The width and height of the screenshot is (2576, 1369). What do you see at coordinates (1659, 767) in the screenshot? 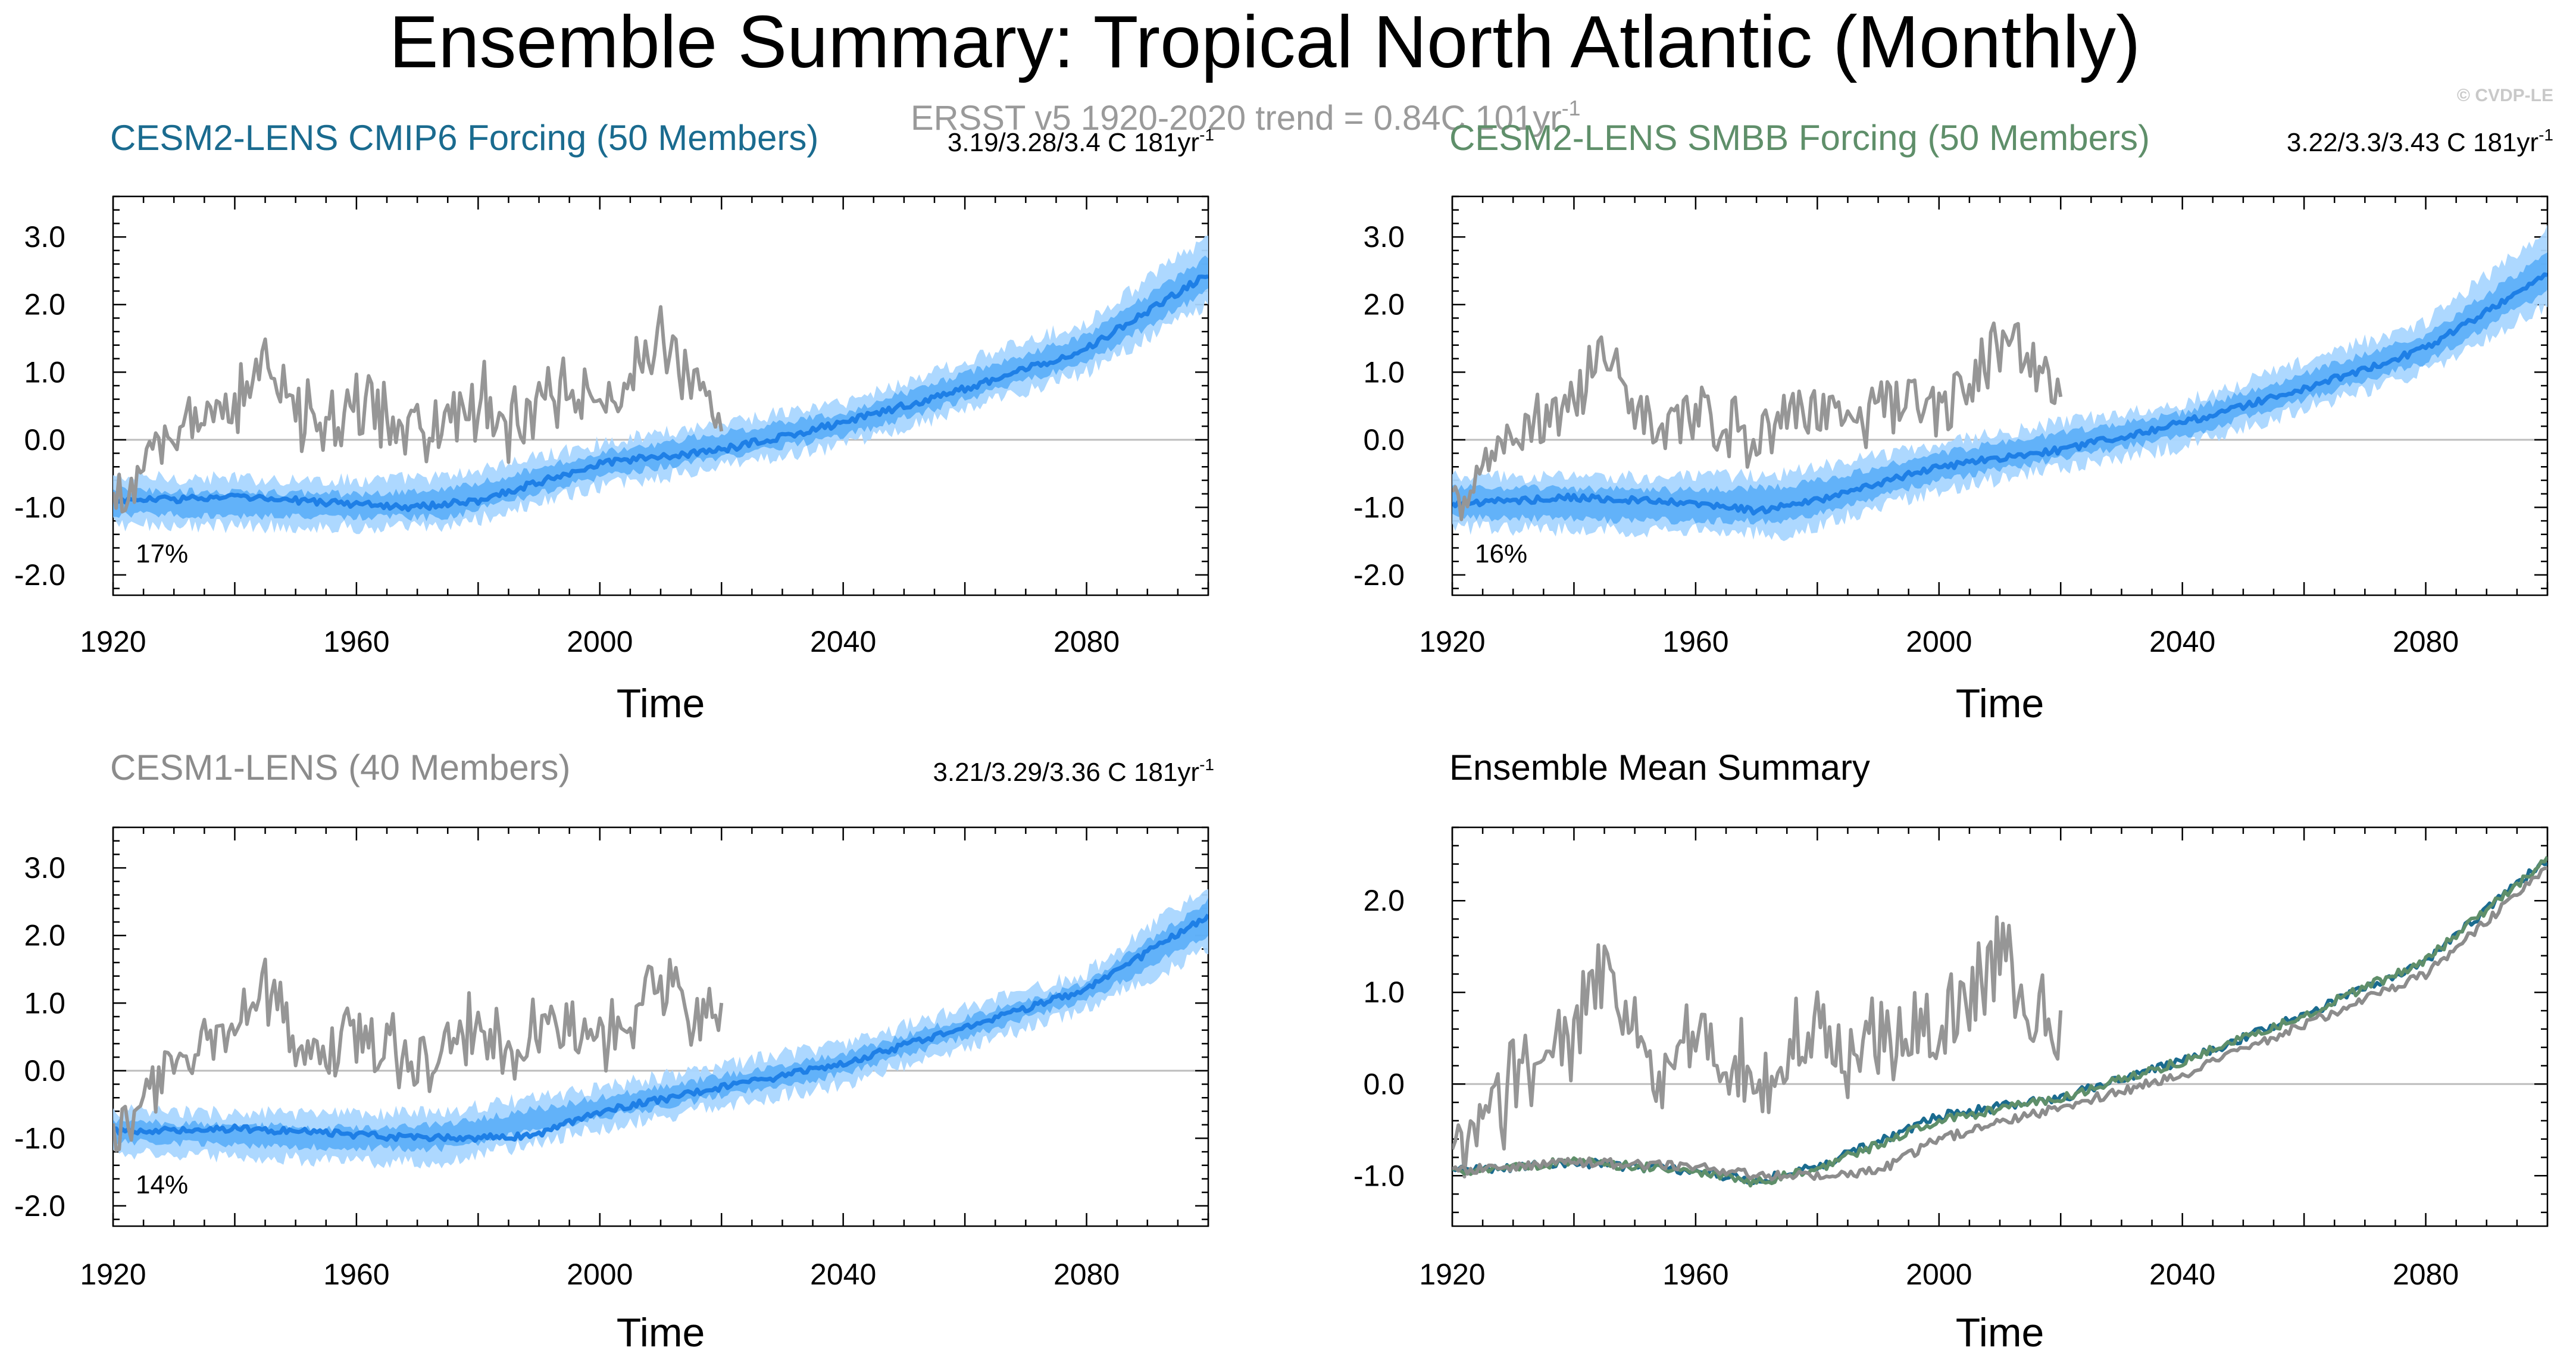
I see `panel-title: Ensemble Mean Summary` at bounding box center [1659, 767].